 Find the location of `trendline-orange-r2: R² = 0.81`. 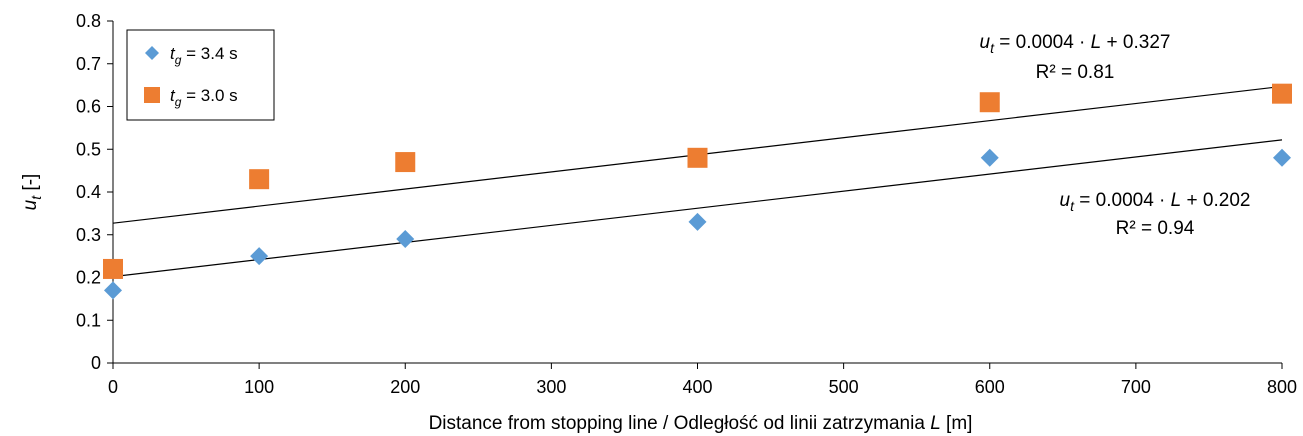

trendline-orange-r2: R² = 0.81 is located at coordinates (1075, 72).